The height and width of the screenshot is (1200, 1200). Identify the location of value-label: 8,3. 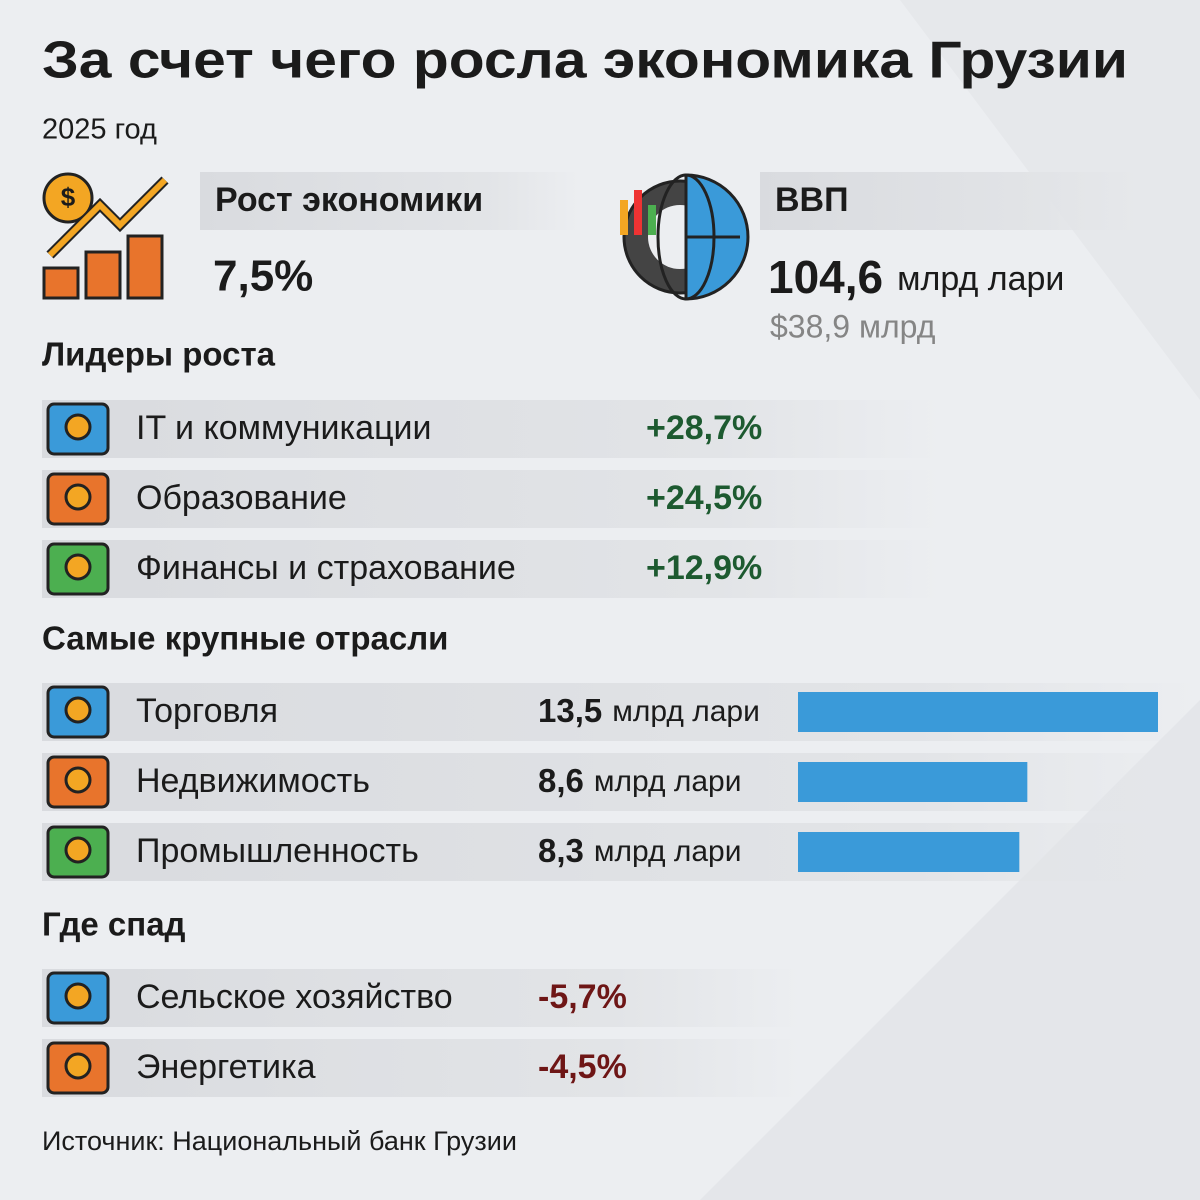
(561, 850).